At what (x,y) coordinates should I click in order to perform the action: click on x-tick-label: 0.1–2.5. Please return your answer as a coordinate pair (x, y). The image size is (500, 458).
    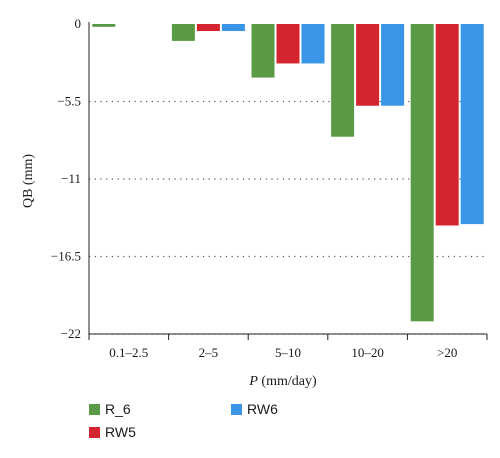
    Looking at the image, I should click on (128, 352).